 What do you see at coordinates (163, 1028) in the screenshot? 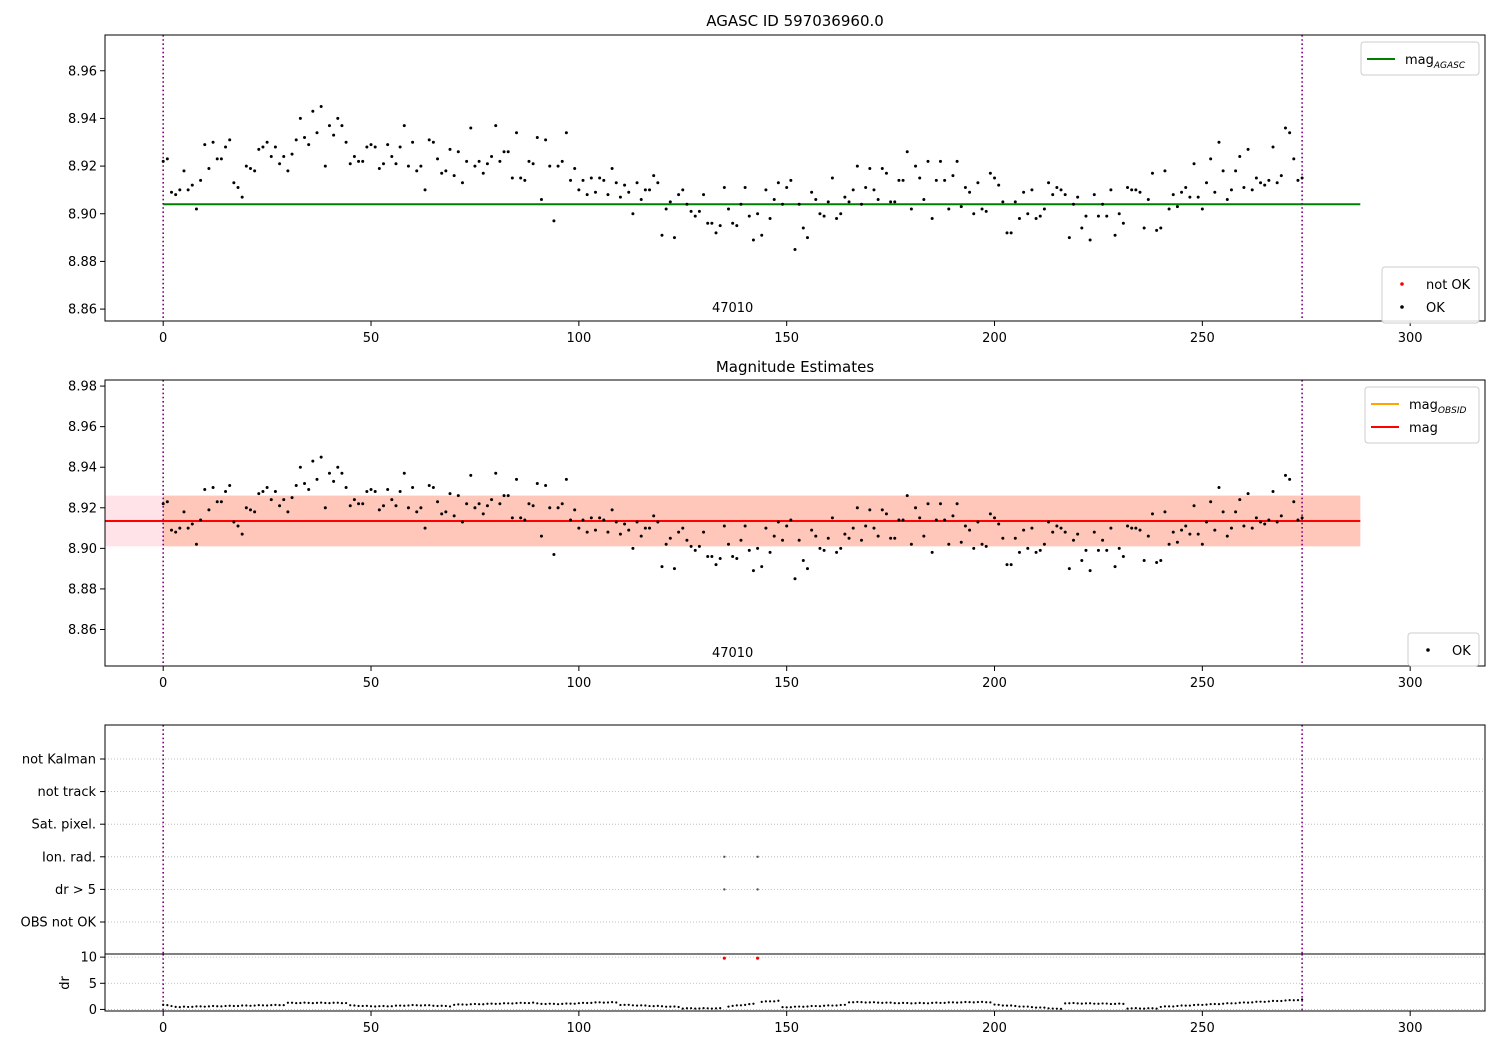
I see `panel-dr-xtick-label: 0` at bounding box center [163, 1028].